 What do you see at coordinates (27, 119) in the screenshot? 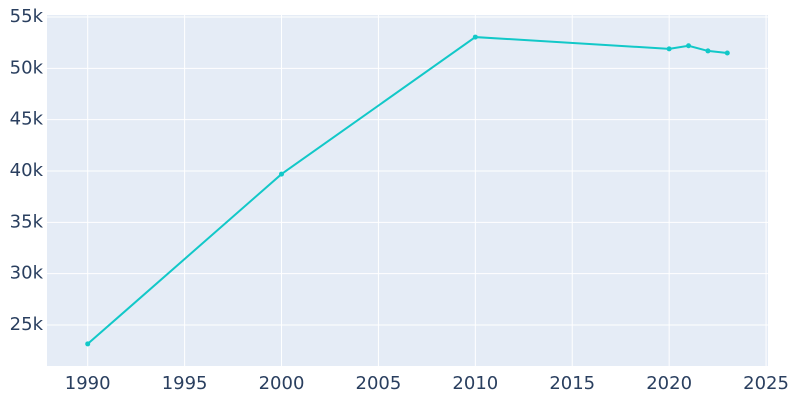
I see `y-tick-label: 45k` at bounding box center [27, 119].